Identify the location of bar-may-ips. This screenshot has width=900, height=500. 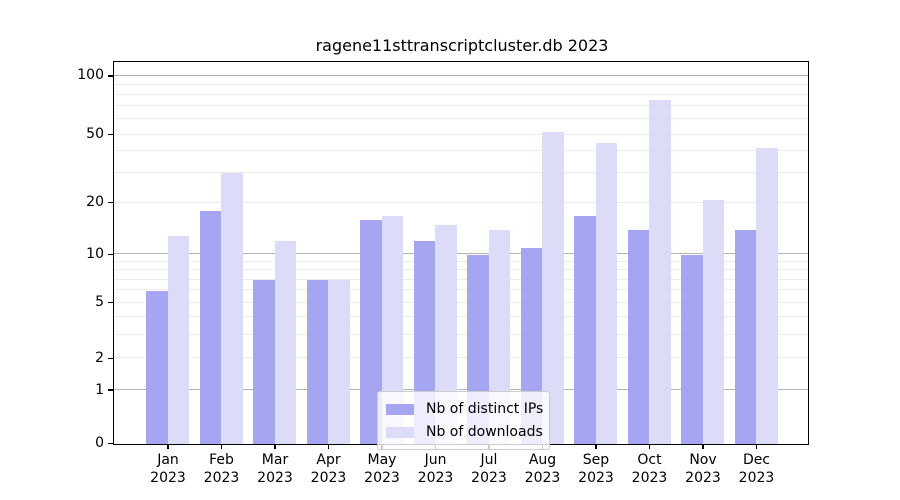
(371, 332).